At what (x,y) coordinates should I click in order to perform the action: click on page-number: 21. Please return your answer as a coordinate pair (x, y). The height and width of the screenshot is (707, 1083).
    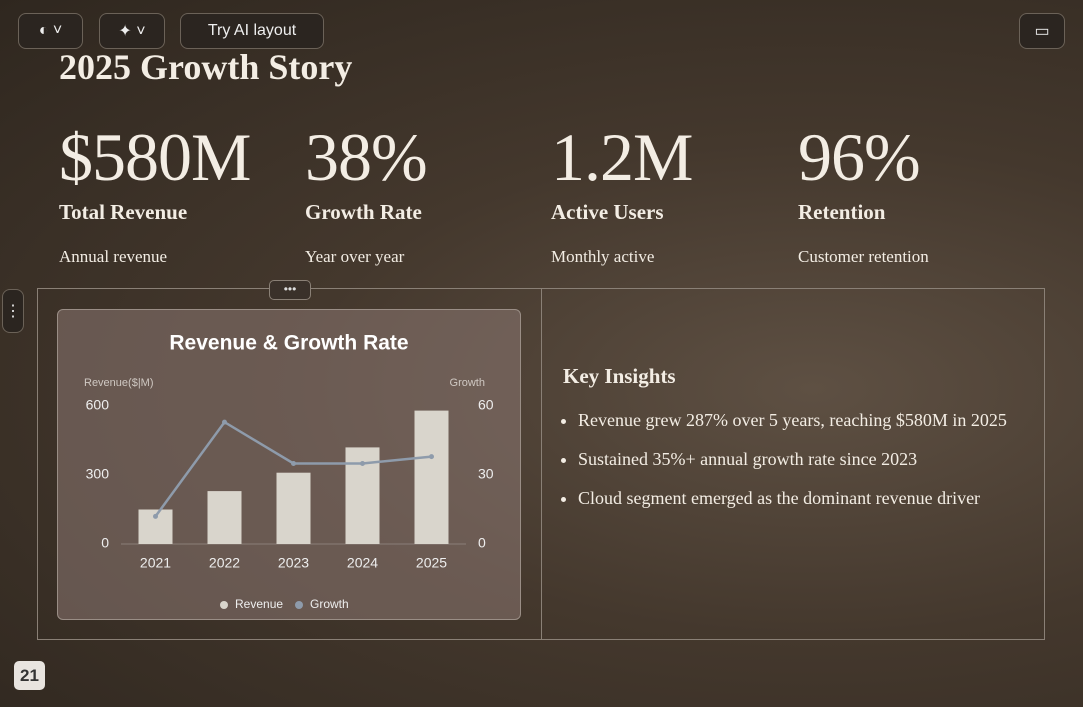
    Looking at the image, I should click on (29, 675).